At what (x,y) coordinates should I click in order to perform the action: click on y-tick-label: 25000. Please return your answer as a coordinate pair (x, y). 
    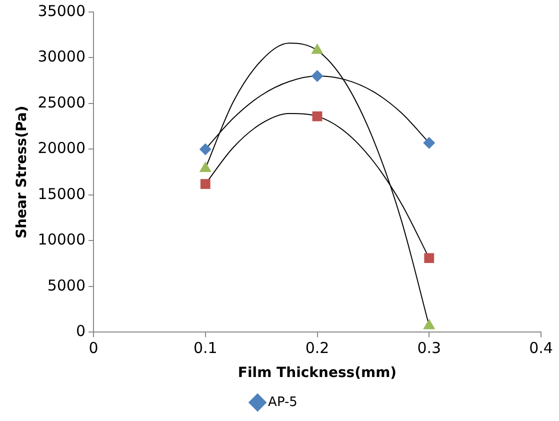
    Looking at the image, I should click on (62, 102).